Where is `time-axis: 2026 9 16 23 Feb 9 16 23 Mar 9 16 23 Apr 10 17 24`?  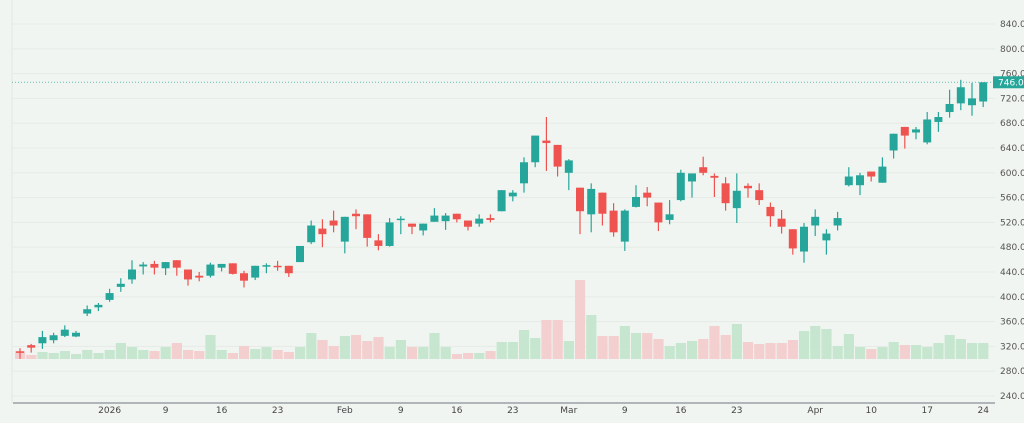 time-axis: 2026 9 16 23 Feb 9 16 23 Mar 9 16 23 Apr 10 17 24 is located at coordinates (504, 409).